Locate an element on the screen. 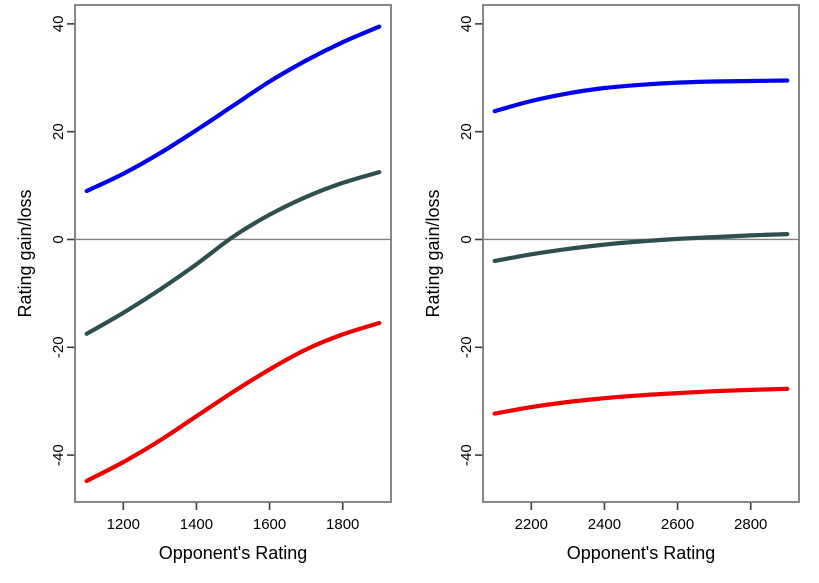 Image resolution: width=819 pixels, height=583 pixels. x-axis-tick-label: 1800 is located at coordinates (342, 524).